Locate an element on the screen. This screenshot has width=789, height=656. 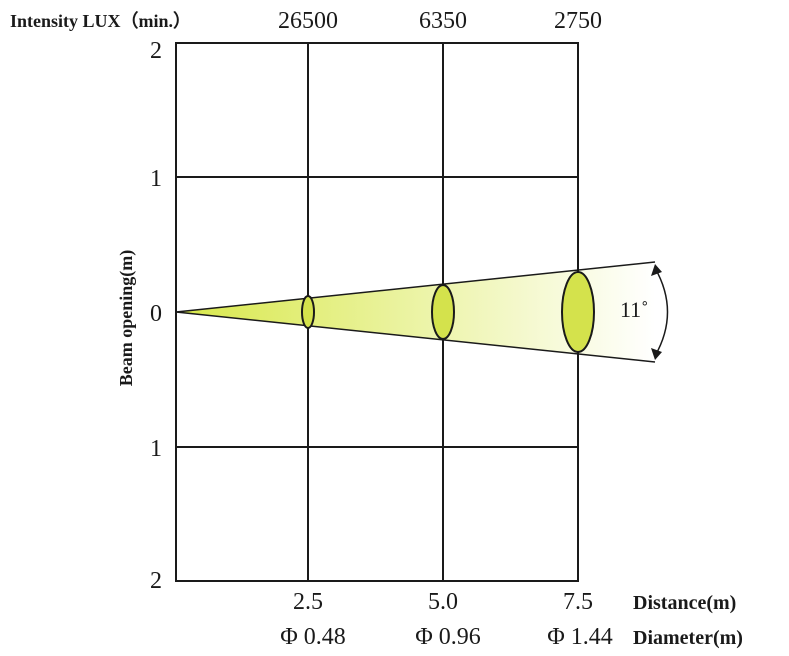
angle-arrow-top-icon is located at coordinates (656, 270).